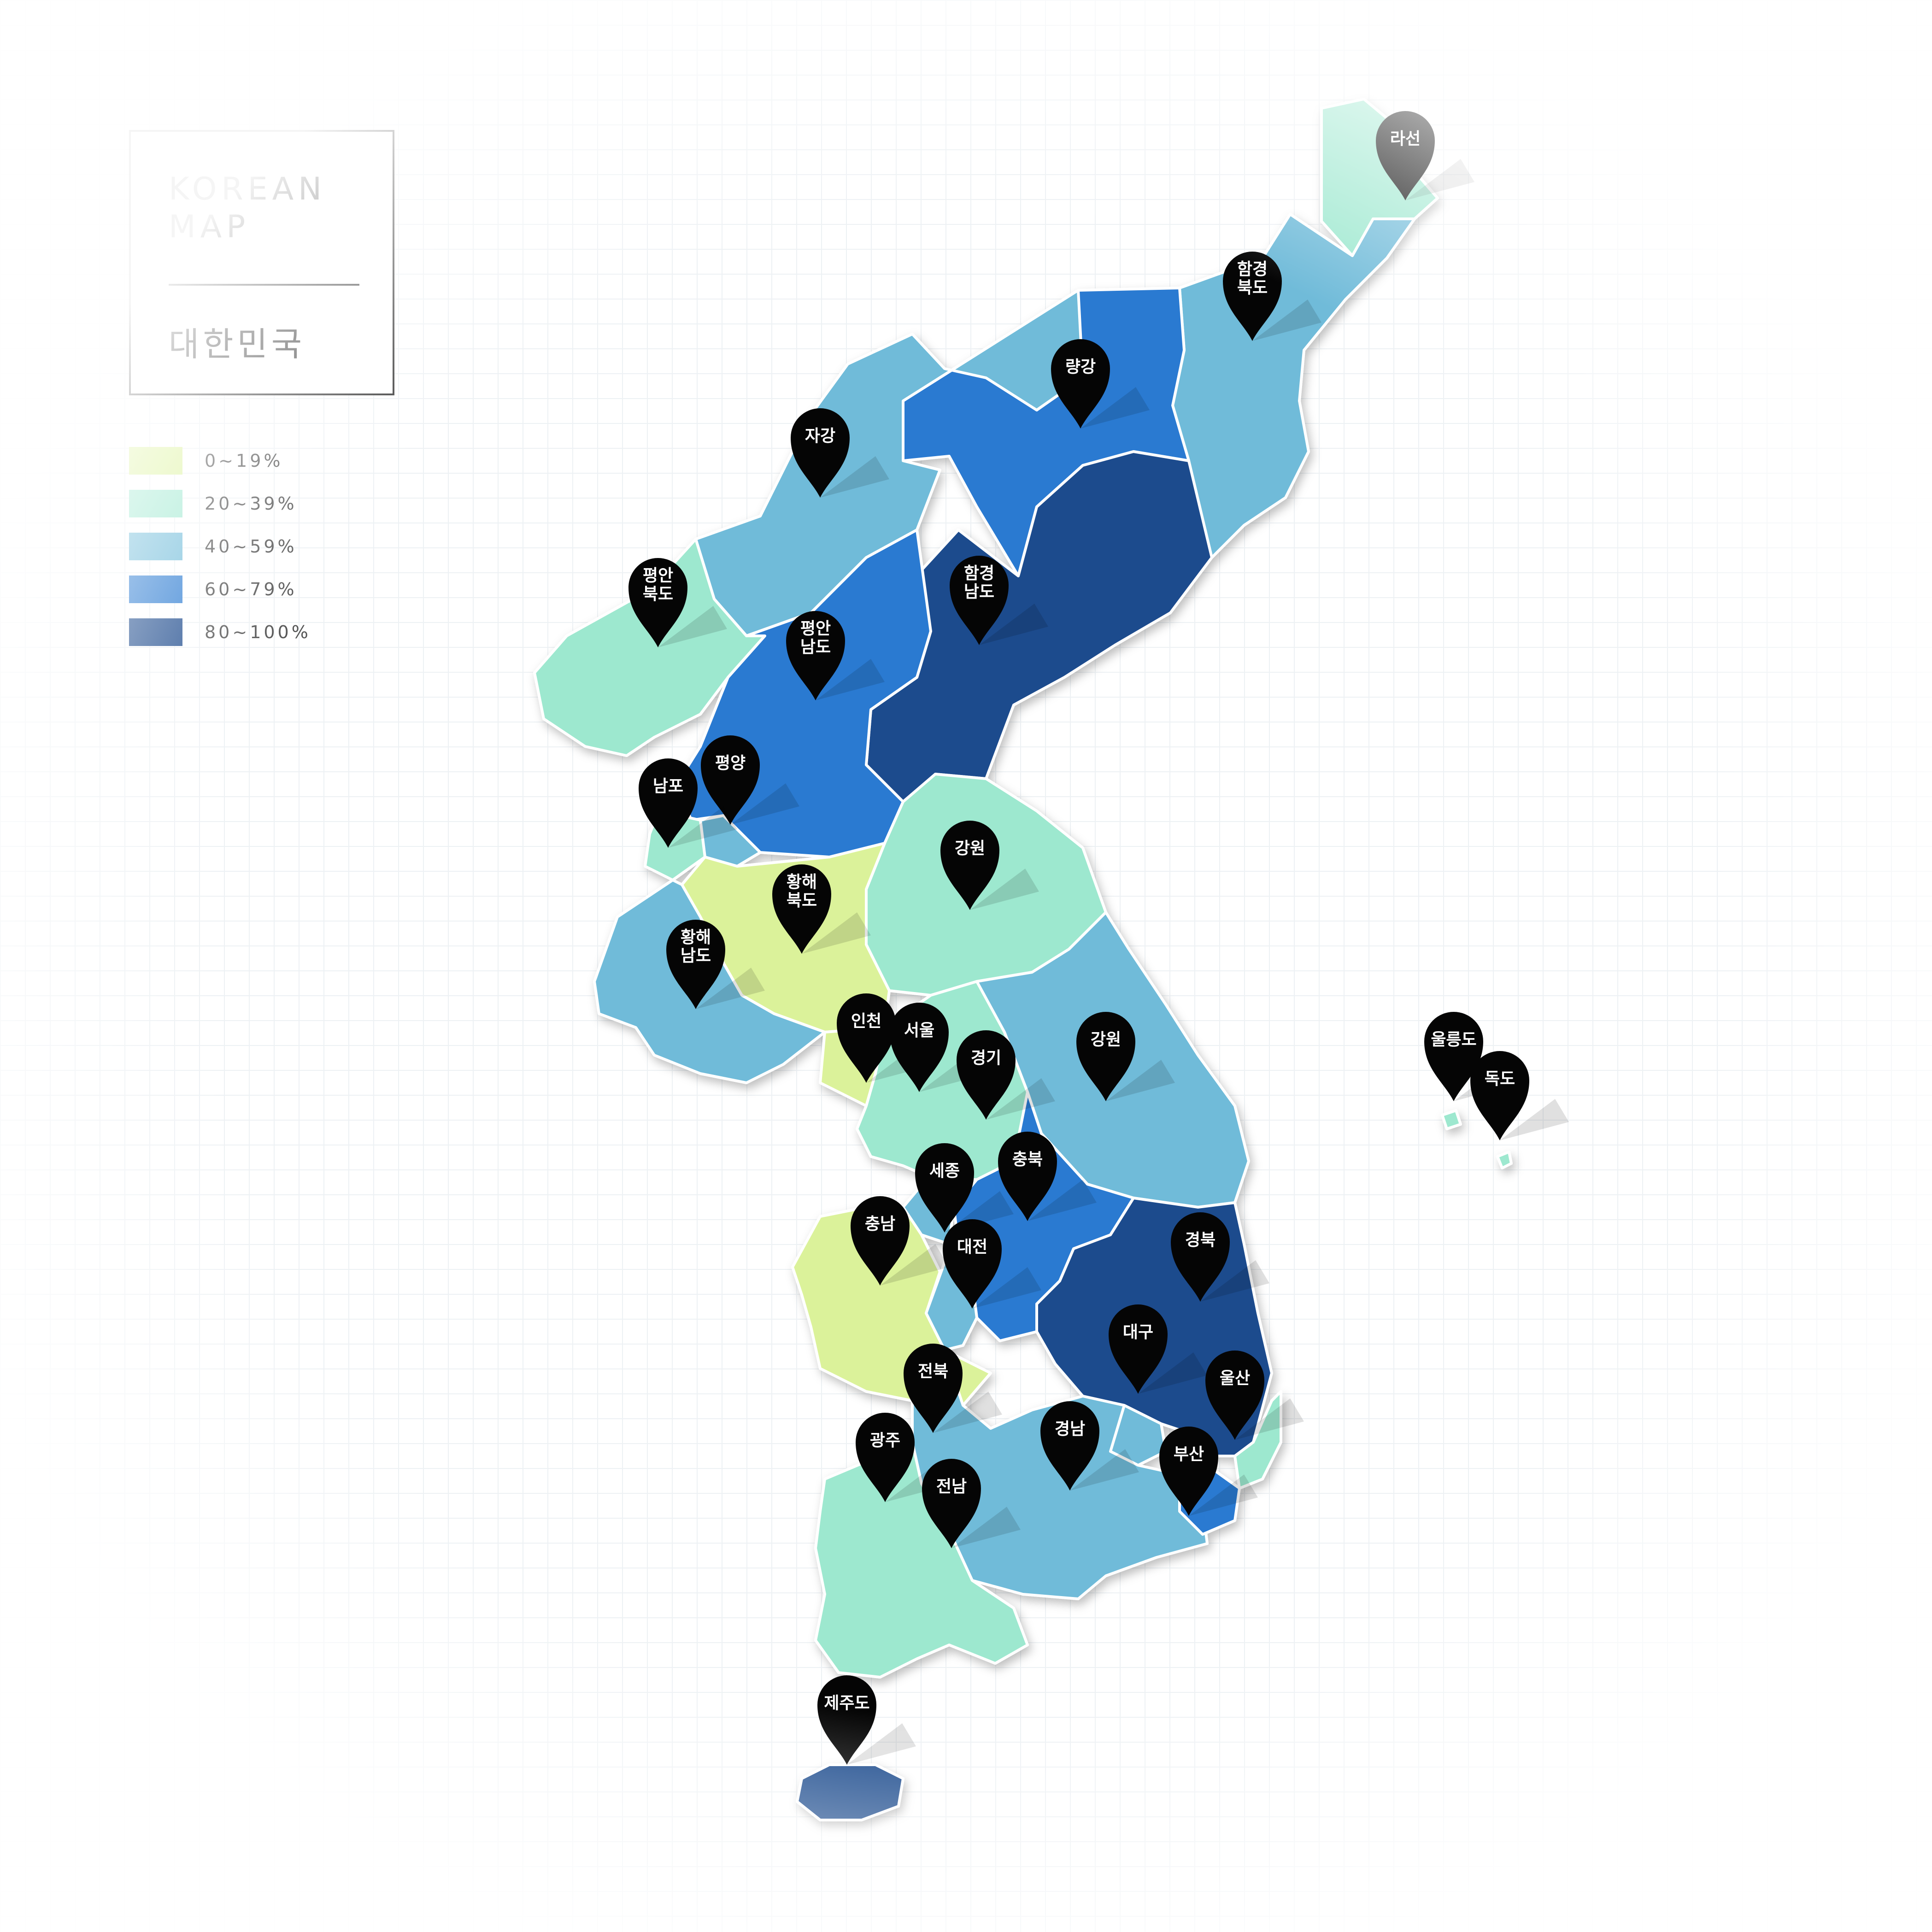  What do you see at coordinates (1080, 367) in the screenshot?
I see `region-label: 량강` at bounding box center [1080, 367].